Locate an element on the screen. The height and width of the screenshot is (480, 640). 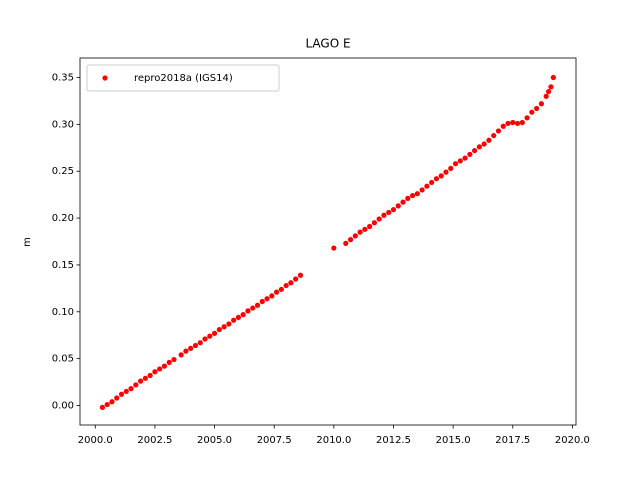
y-tick-label: 0.05 is located at coordinates (63, 359).